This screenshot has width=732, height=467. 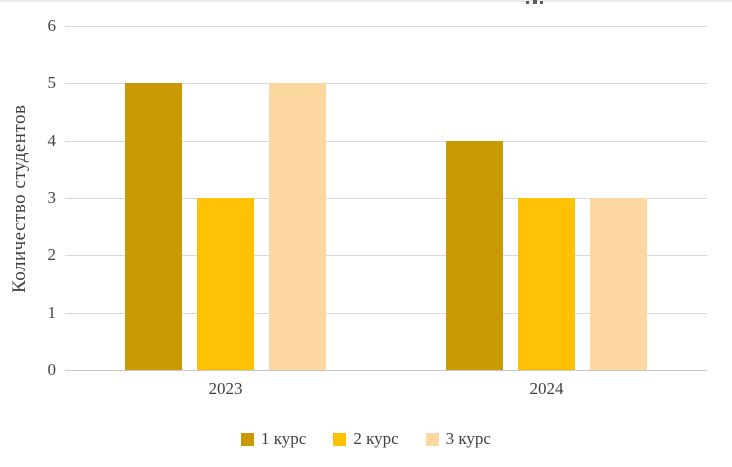 I want to click on x-axis-line, so click(x=386, y=370).